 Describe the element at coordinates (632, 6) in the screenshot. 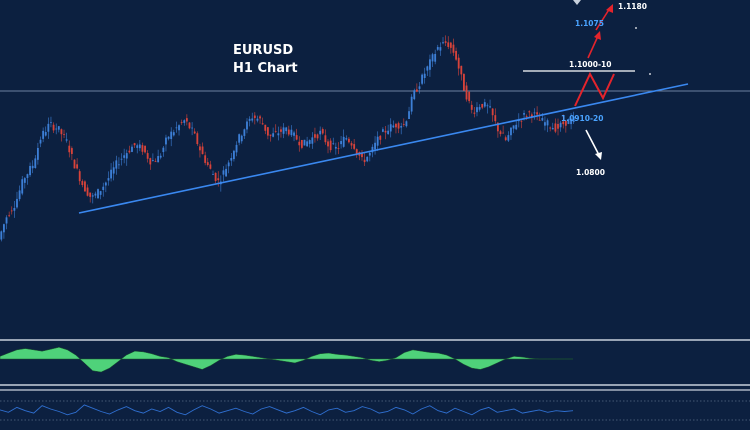

I see `target-label-2: 1.1180` at that location.